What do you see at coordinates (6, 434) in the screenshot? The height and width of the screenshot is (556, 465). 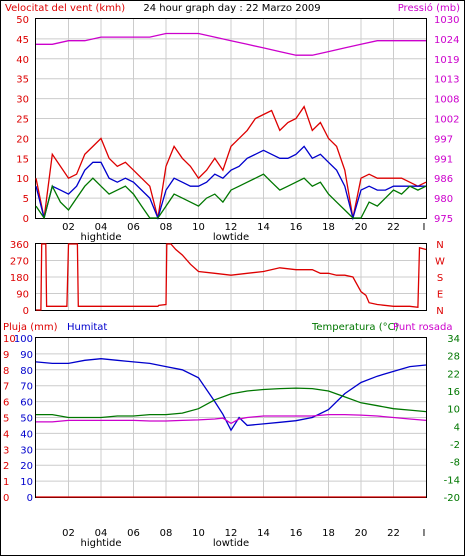 I see `rain-tick-label: 4` at bounding box center [6, 434].